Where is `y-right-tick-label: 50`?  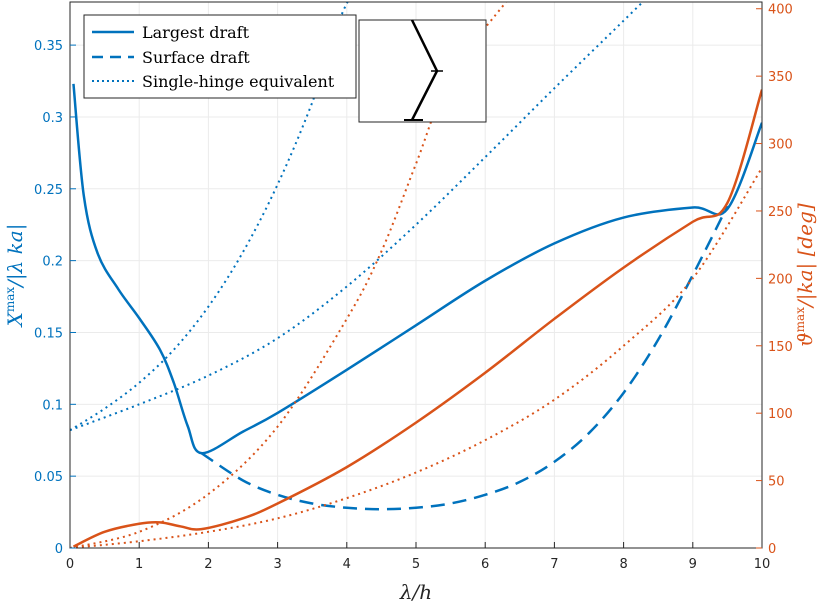 y-right-tick-label: 50 is located at coordinates (776, 482).